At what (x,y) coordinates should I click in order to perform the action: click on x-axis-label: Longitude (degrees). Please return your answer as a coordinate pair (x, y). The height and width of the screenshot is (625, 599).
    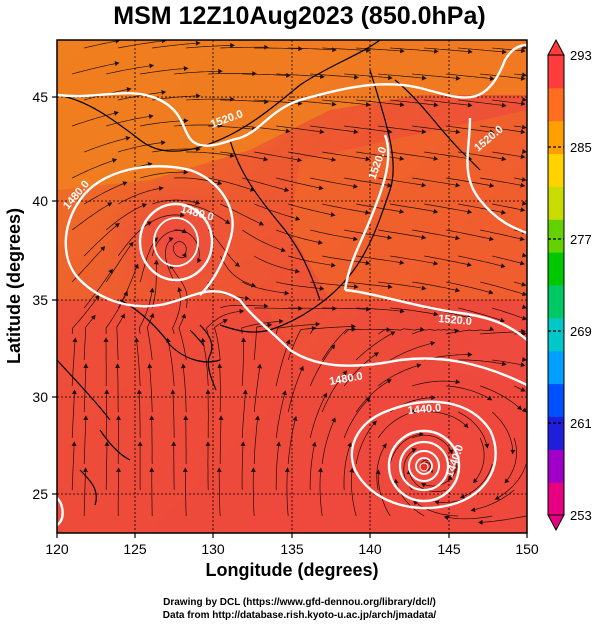
    Looking at the image, I should click on (291, 570).